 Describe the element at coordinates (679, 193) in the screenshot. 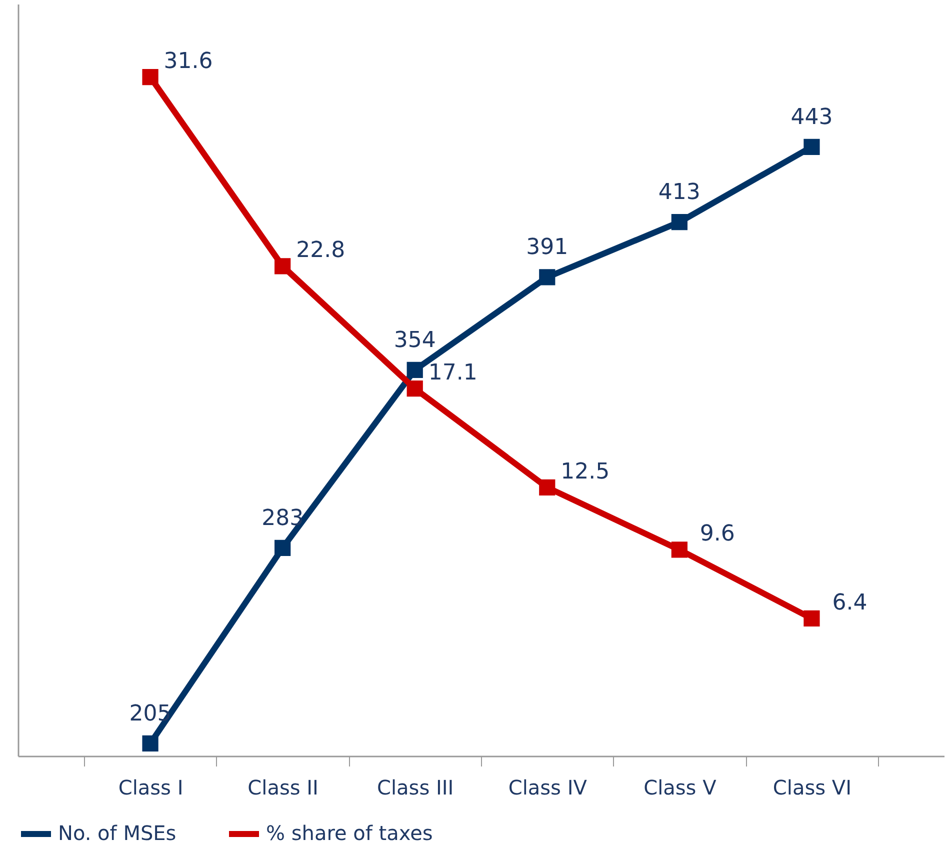

I see `data-label: 413` at that location.